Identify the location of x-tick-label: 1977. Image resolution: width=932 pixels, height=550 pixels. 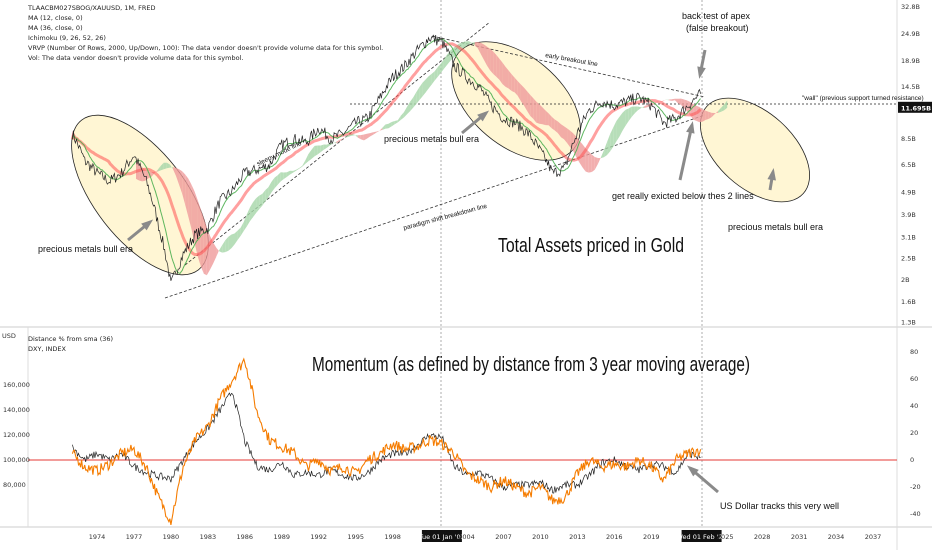
(134, 537).